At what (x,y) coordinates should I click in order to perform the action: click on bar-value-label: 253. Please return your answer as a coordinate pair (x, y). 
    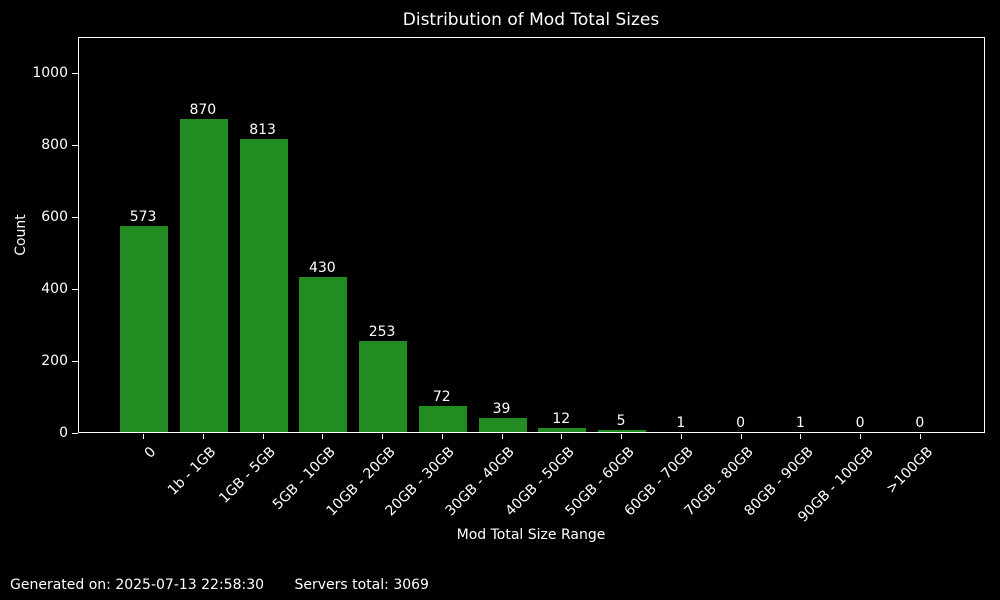
    Looking at the image, I should click on (382, 331).